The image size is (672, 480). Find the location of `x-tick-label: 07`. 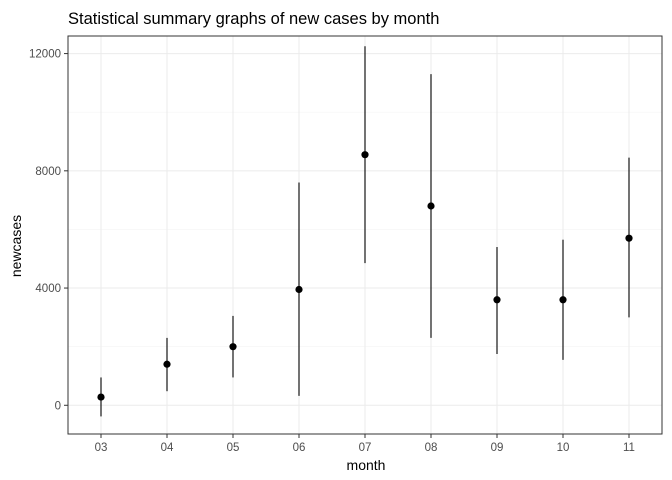

x-tick-label: 07 is located at coordinates (365, 448).